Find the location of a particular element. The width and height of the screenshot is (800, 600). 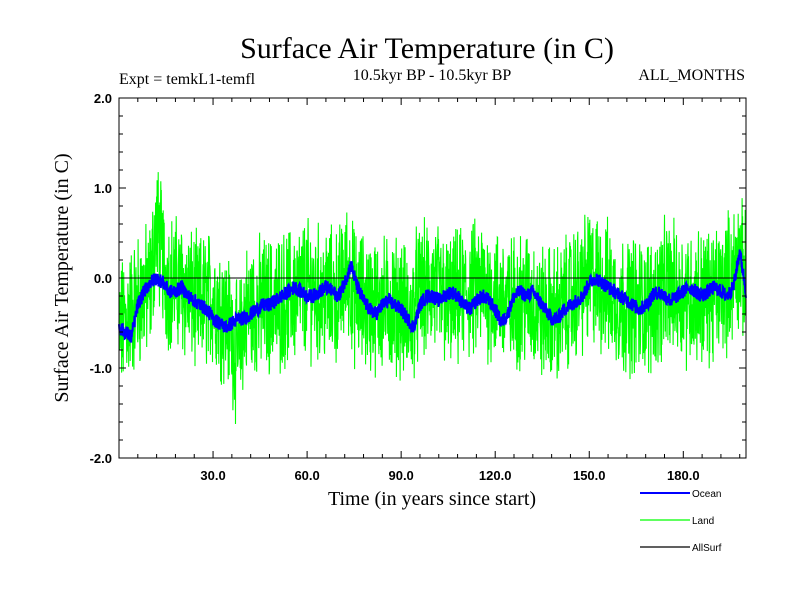

chart-subtitle-left: Expt = temkL1-temfl is located at coordinates (187, 79).